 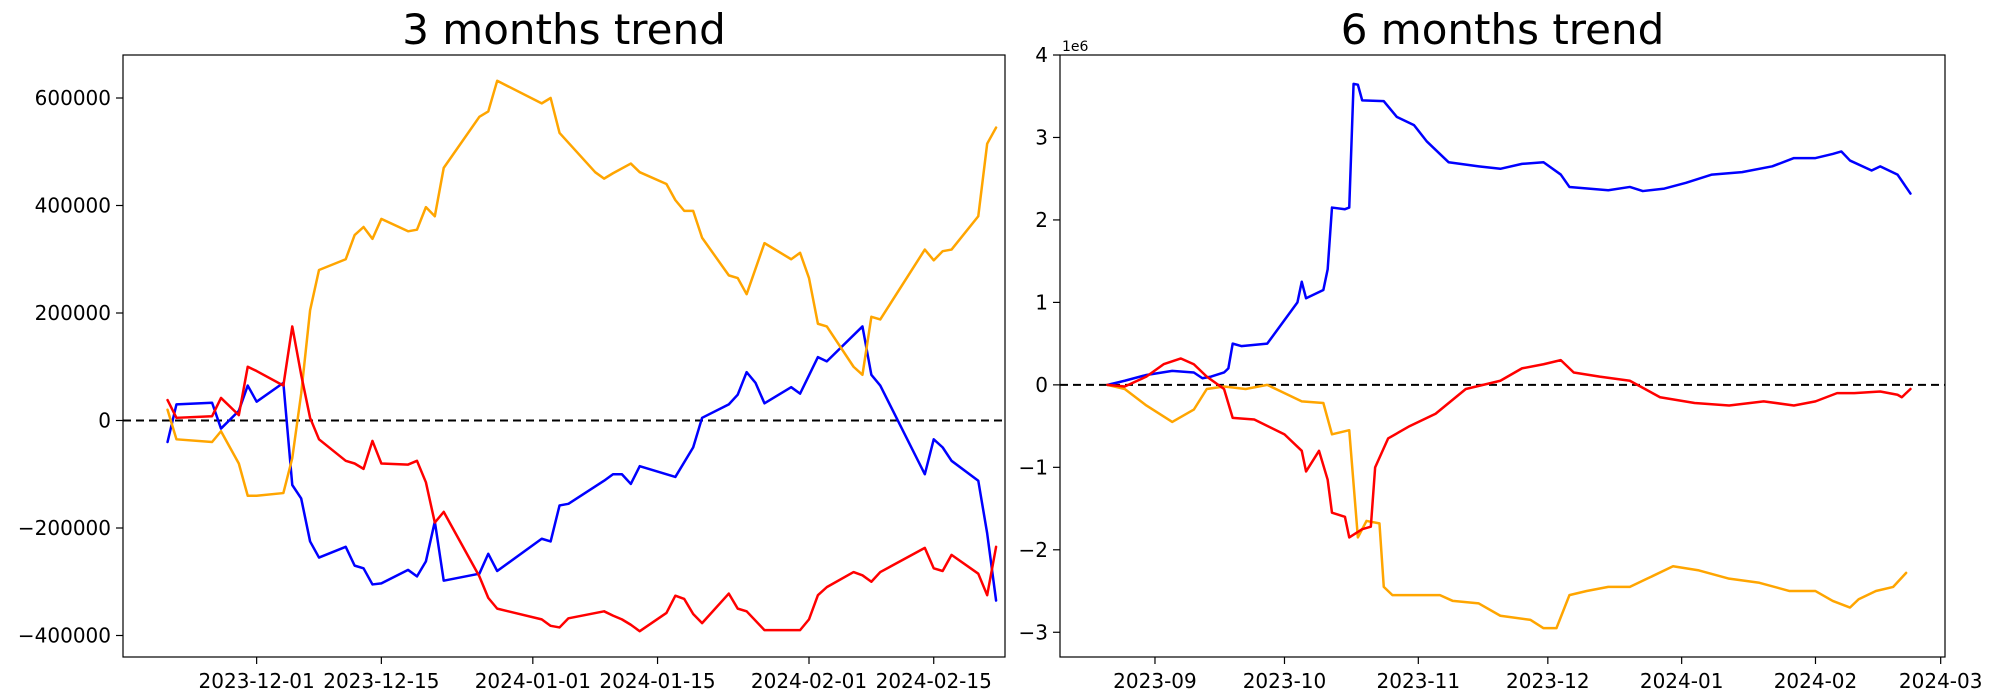 What do you see at coordinates (1816, 681) in the screenshot?
I see `x-tick-label: 2024-02` at bounding box center [1816, 681].